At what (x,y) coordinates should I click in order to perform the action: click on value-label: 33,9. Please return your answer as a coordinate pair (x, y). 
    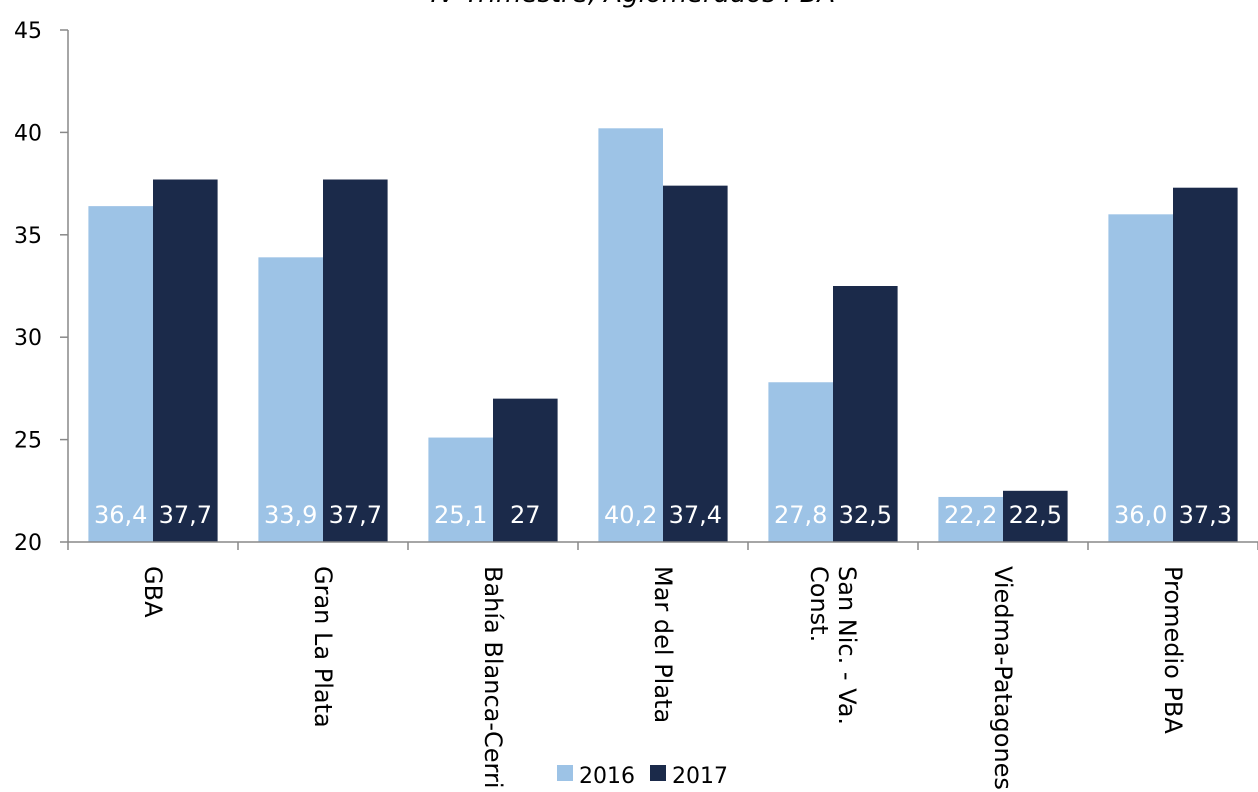
    Looking at the image, I should click on (290, 515).